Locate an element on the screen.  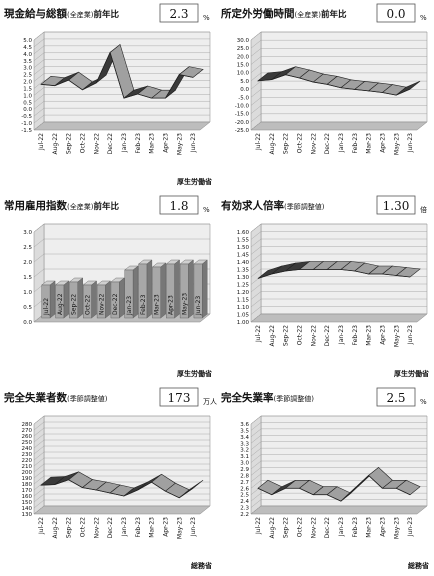
y-tick-label: 1.0 is located at coordinates (27, 293).